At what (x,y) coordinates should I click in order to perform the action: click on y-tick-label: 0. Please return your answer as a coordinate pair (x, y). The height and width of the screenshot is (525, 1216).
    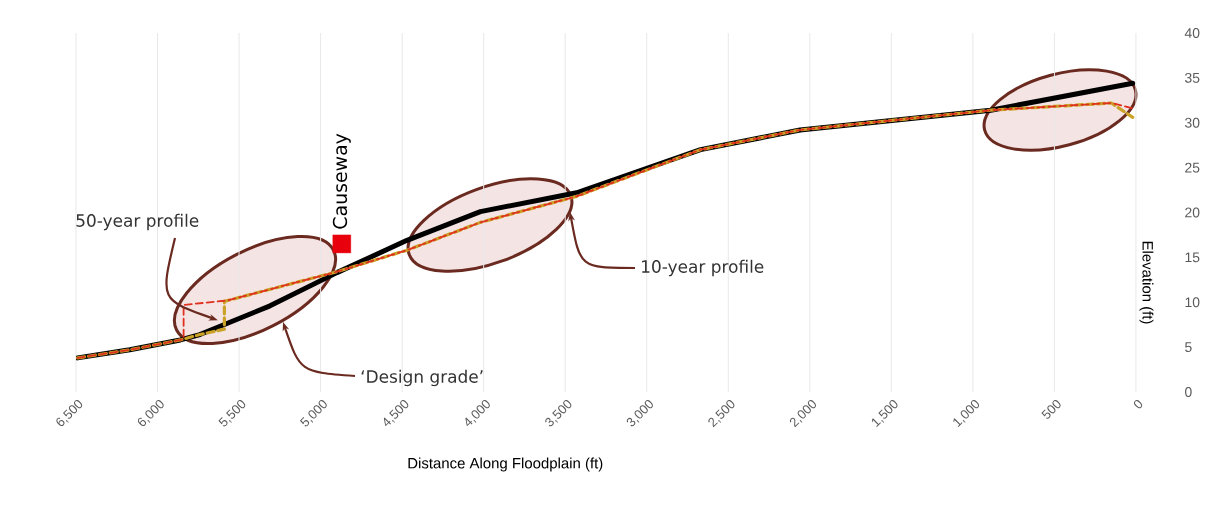
    Looking at the image, I should click on (1188, 392).